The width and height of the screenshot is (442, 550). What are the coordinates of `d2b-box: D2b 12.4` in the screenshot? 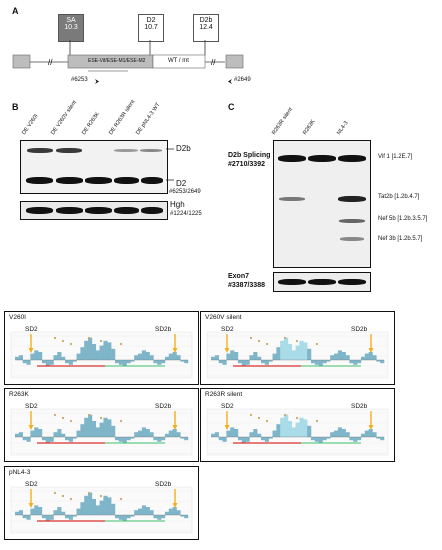 It's located at (206, 28).